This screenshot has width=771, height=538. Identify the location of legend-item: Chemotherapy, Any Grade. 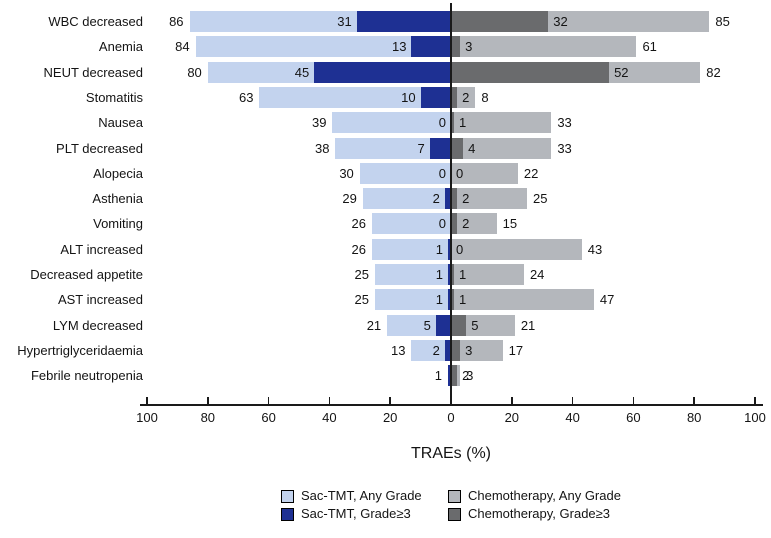
(534, 496).